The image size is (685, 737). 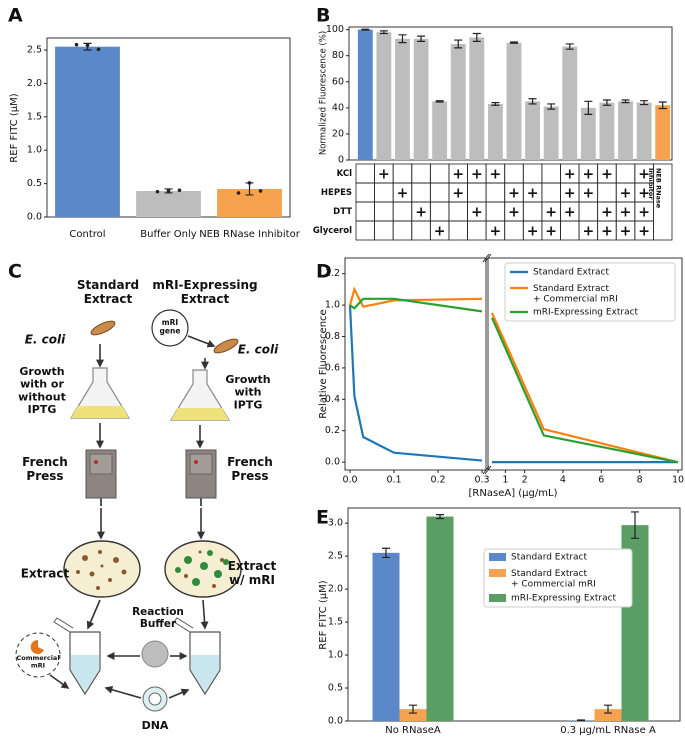 What do you see at coordinates (324, 93) in the screenshot?
I see `y-axis-label: Normalized Fluorescence (%)` at bounding box center [324, 93].